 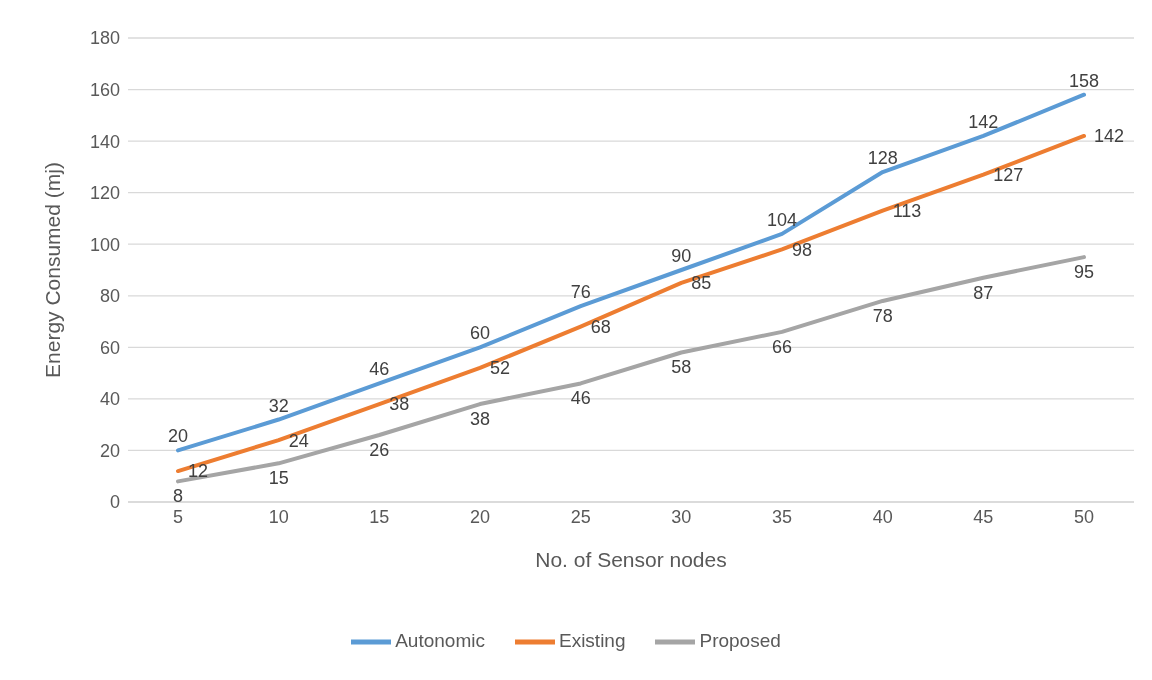 I want to click on x-tick-label: 5, so click(x=178, y=516).